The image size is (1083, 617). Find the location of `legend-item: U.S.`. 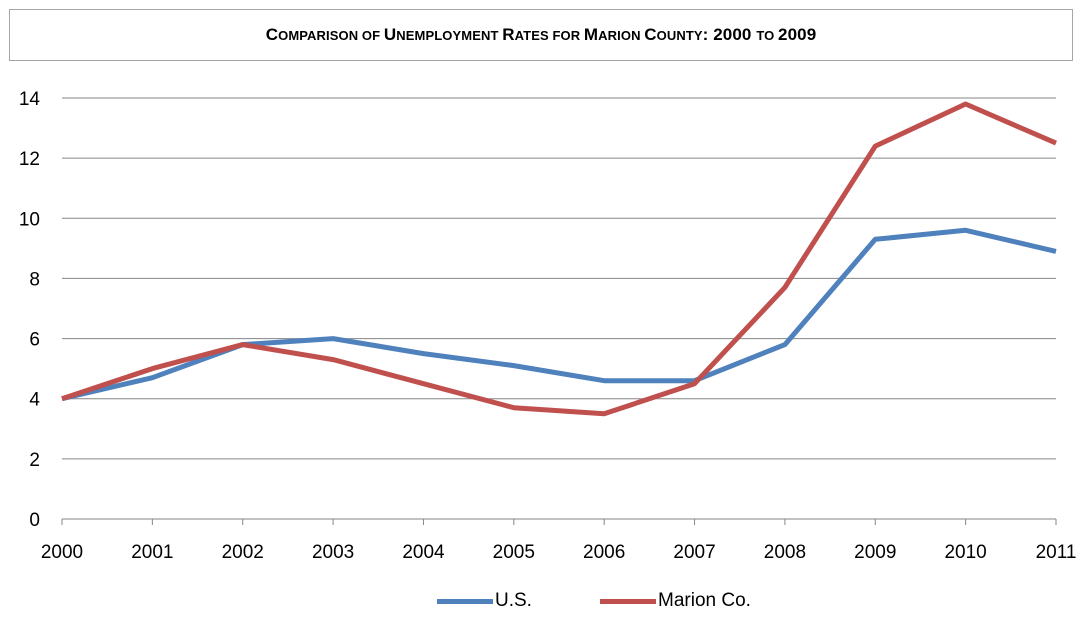

legend-item: U.S. is located at coordinates (484, 601).